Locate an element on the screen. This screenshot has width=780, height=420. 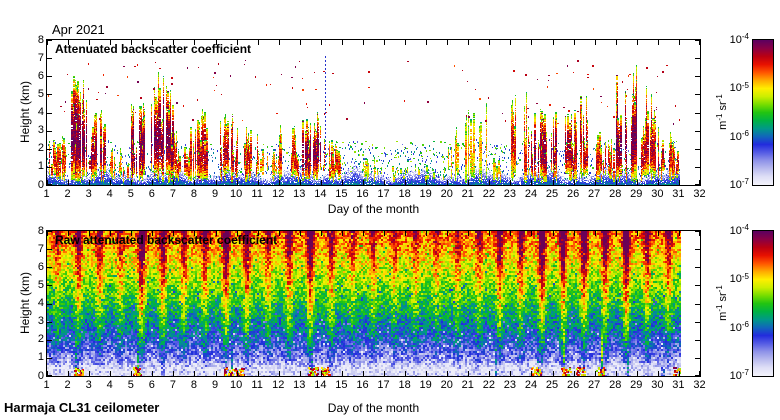
colorbar-bottom-unit-label: m-1 sr-1 is located at coordinates (722, 303).